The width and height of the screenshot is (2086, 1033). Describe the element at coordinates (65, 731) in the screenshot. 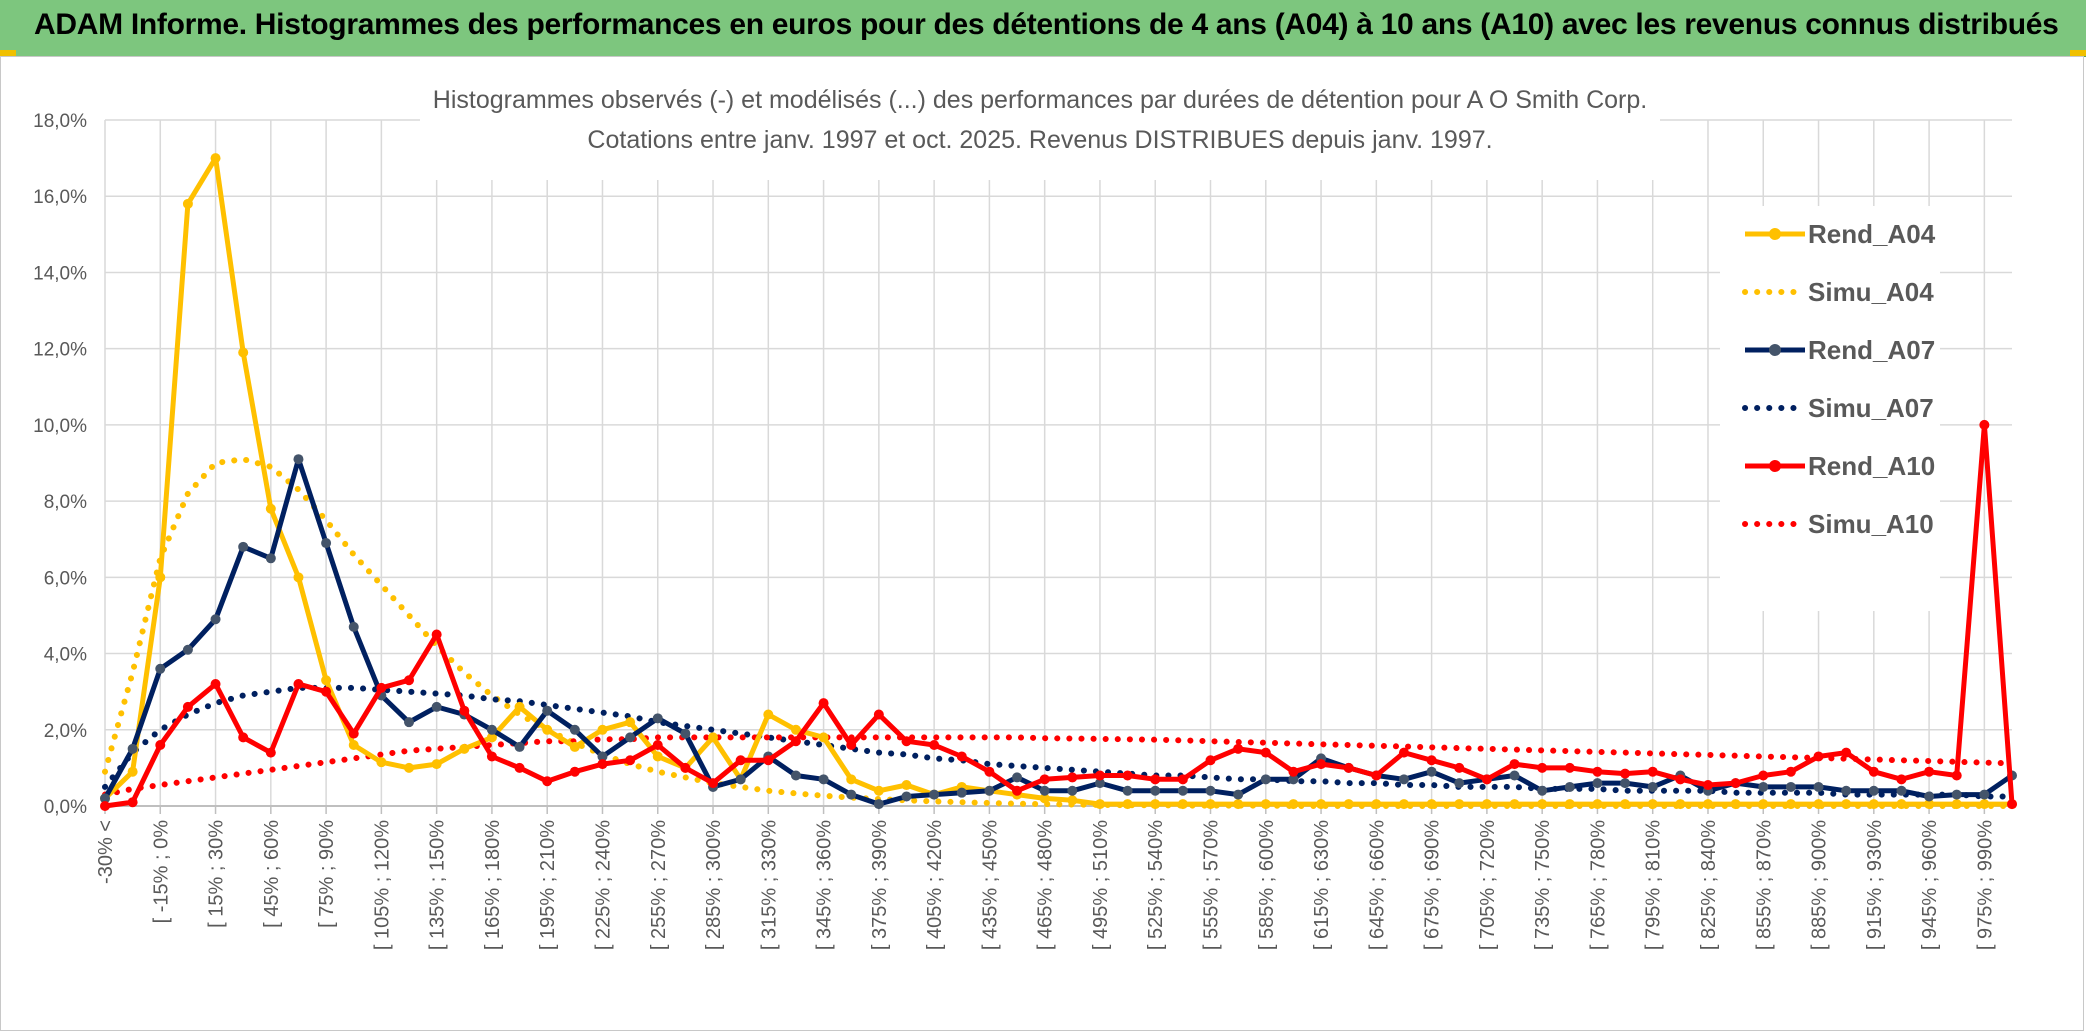

I see `y-tick-label: 2,0%` at that location.